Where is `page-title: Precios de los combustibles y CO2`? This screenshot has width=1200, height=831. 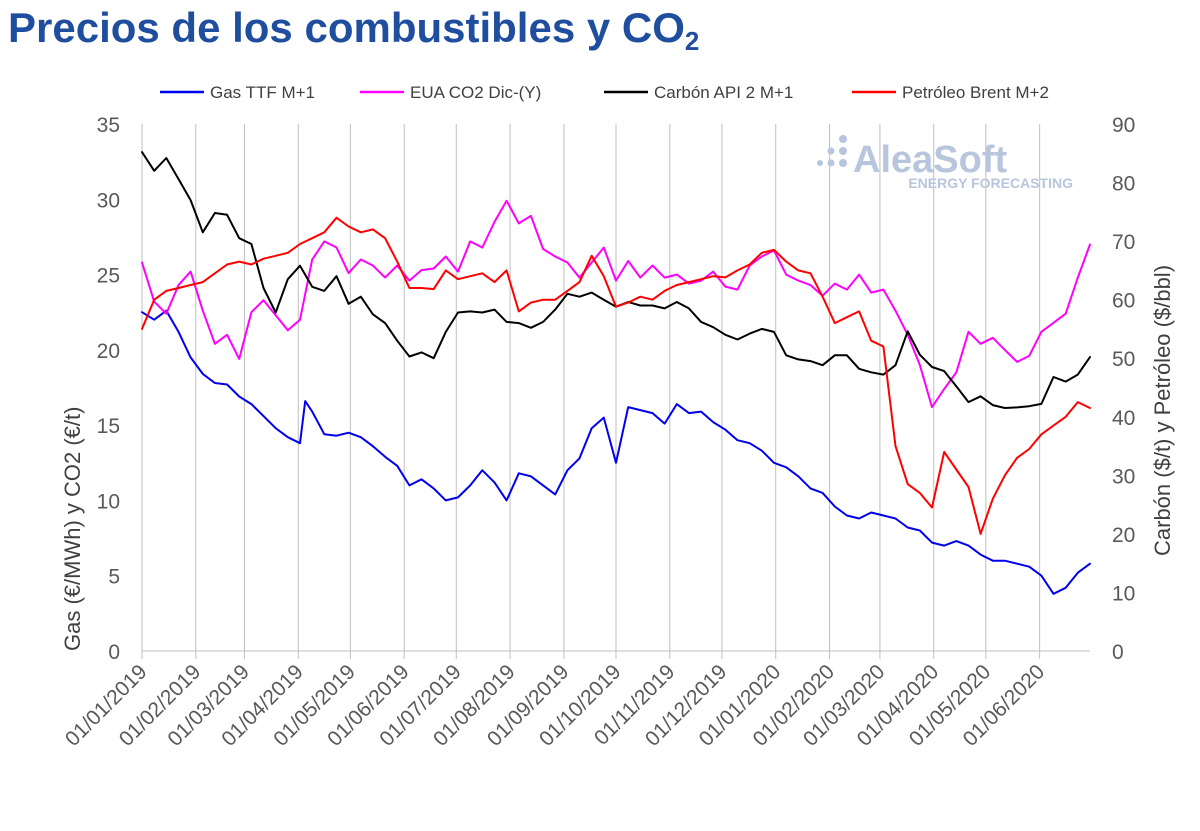 page-title: Precios de los combustibles y CO2 is located at coordinates (353, 30).